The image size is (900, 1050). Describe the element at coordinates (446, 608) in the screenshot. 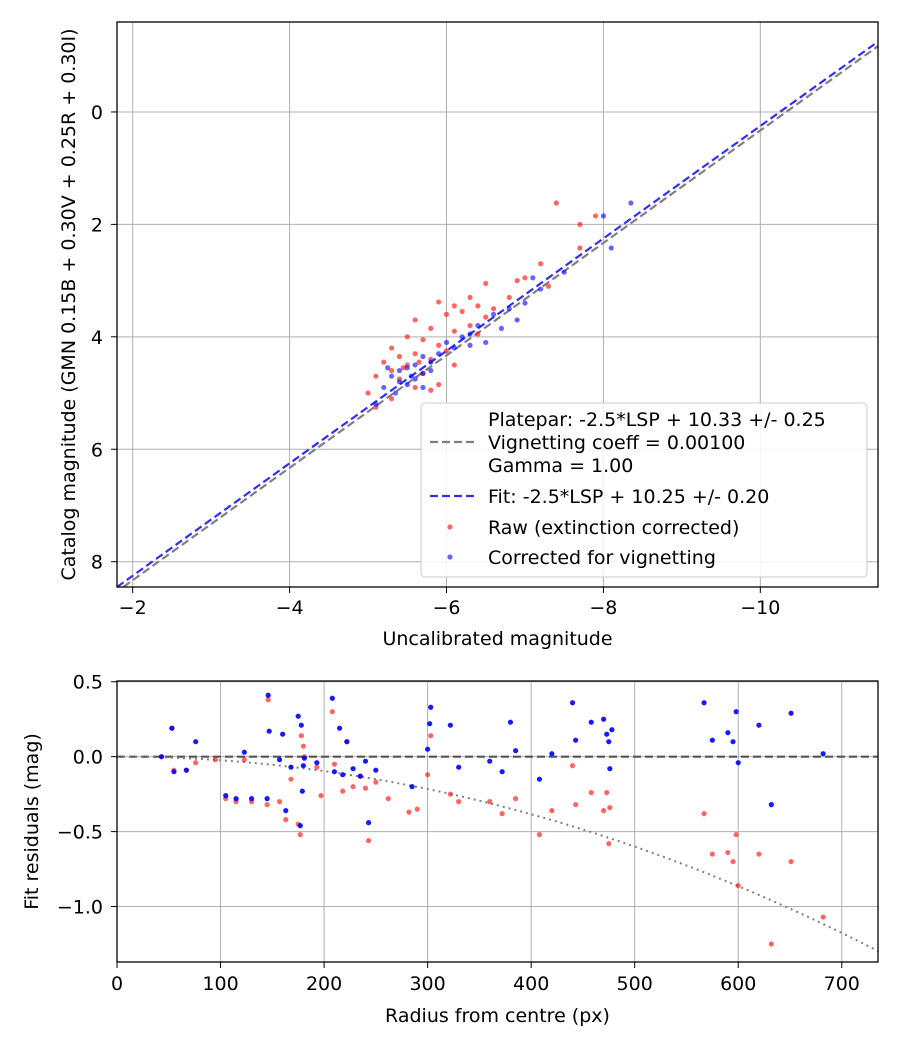

I see `top-x-tick-label: −6` at that location.